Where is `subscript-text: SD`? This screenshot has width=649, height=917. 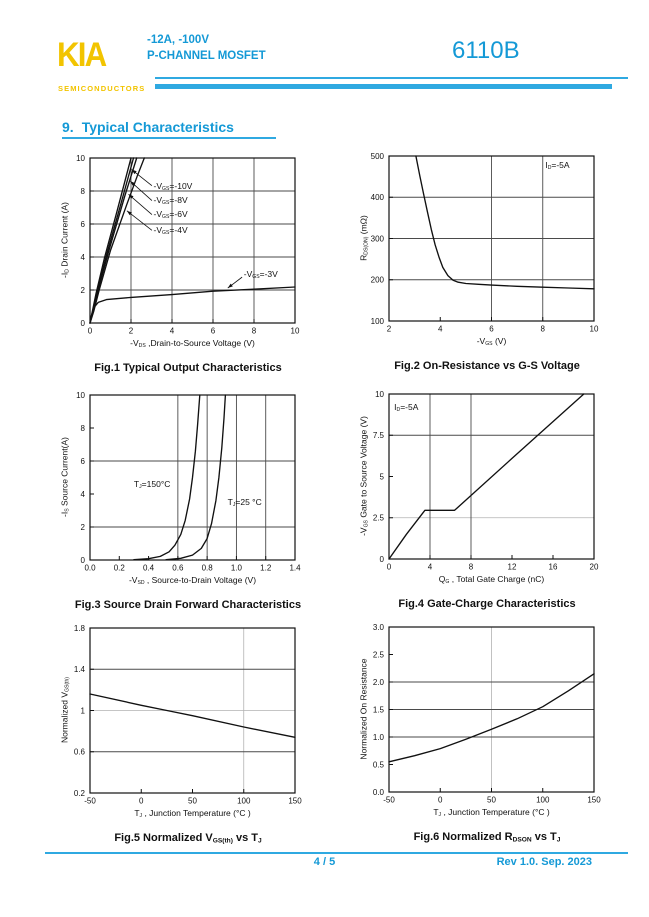
subscript-text: SD is located at coordinates (141, 583).